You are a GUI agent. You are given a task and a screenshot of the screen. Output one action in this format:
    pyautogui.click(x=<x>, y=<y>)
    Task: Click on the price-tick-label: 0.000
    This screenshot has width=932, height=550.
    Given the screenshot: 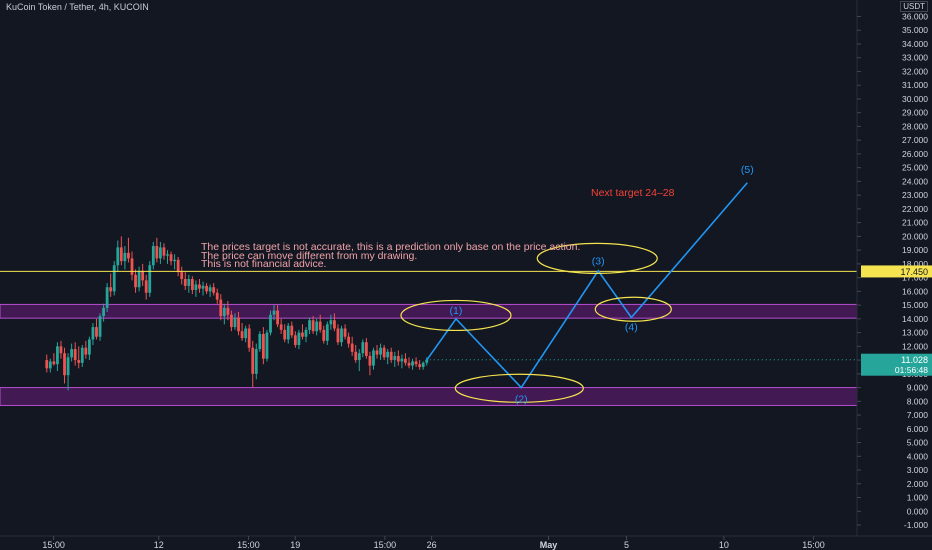 What is the action you would take?
    pyautogui.click(x=918, y=511)
    